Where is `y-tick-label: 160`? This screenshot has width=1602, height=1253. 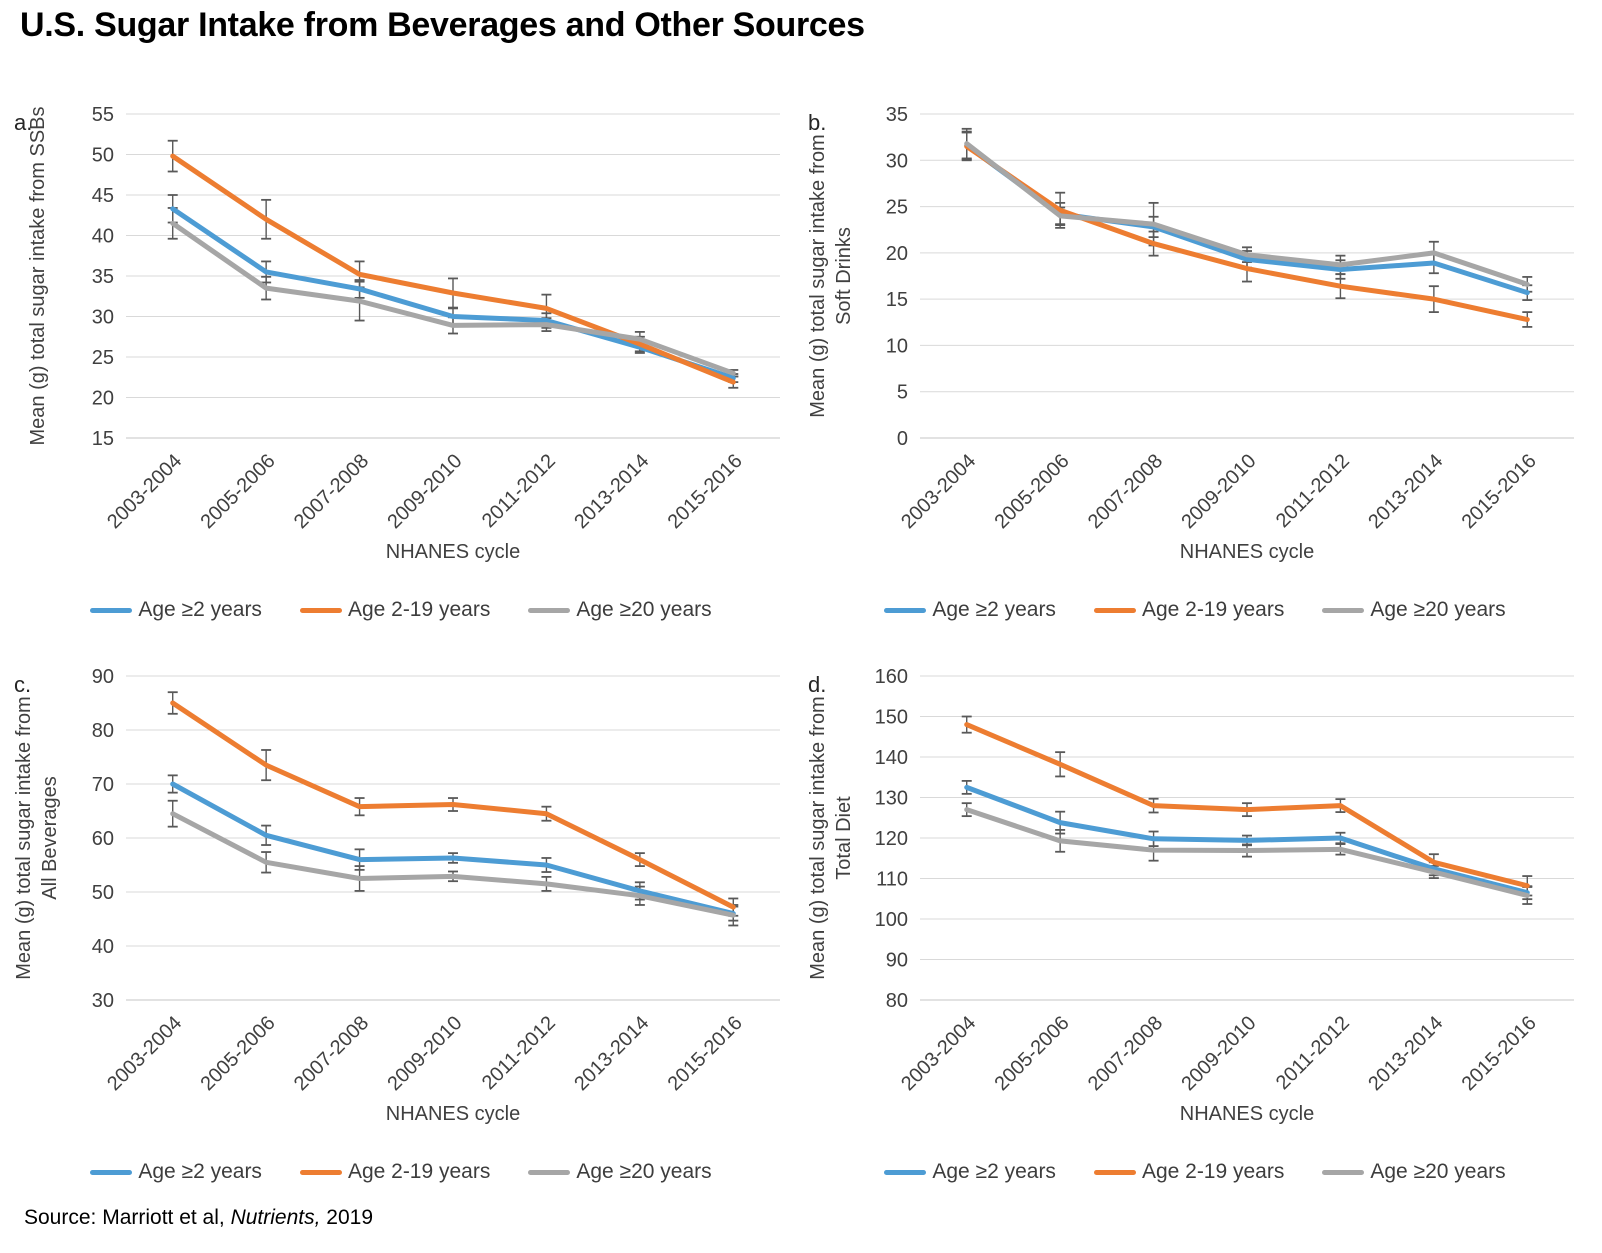 y-tick-label: 160 is located at coordinates (891, 677).